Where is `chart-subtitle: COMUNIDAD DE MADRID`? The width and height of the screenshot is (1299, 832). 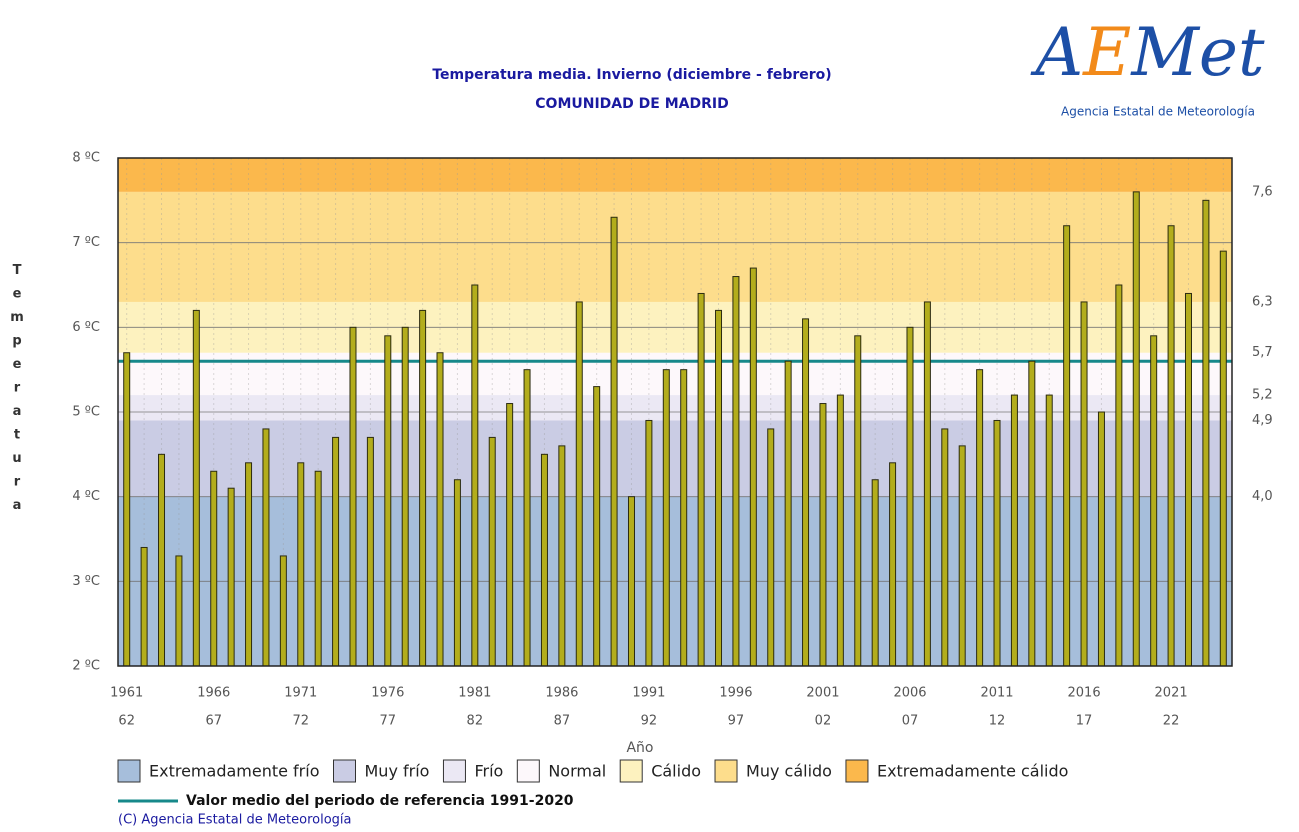 chart-subtitle: COMUNIDAD DE MADRID is located at coordinates (631, 104).